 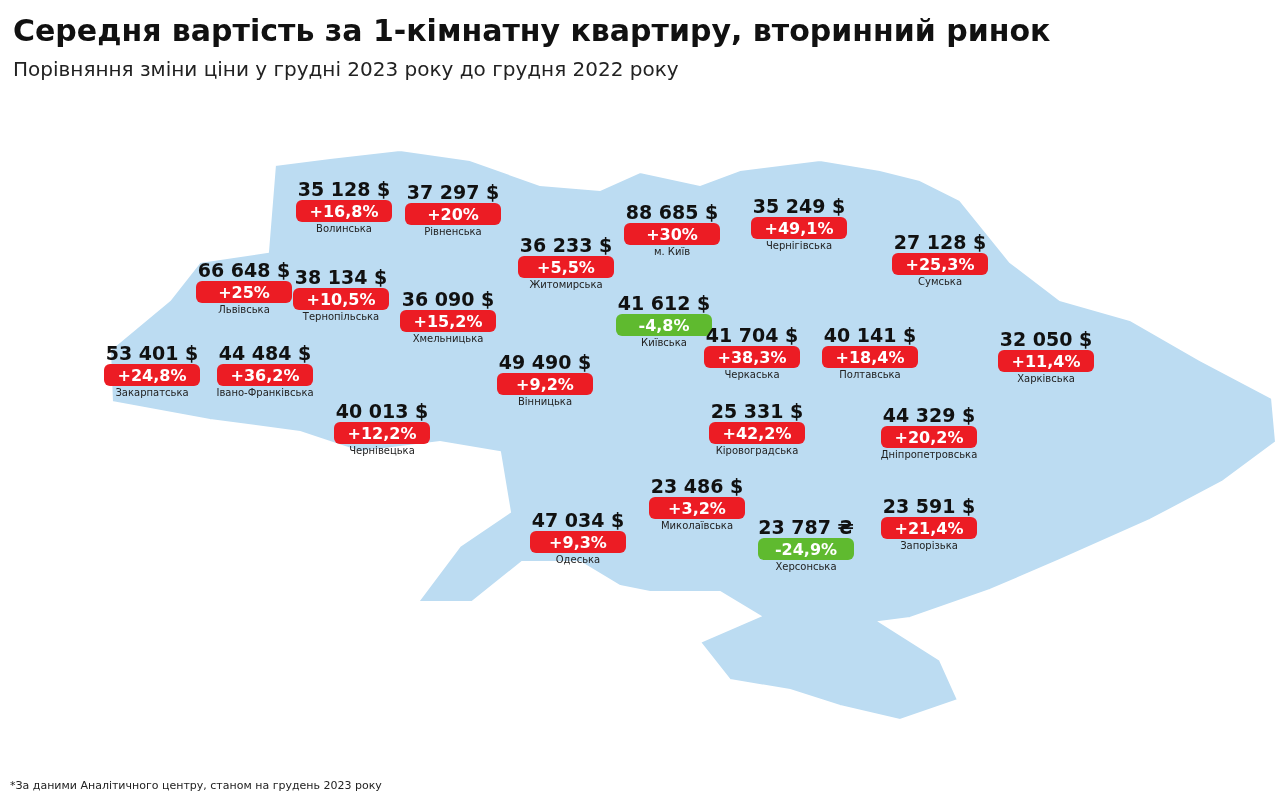 I want to click on category-label: Київська, so click(x=664, y=342).